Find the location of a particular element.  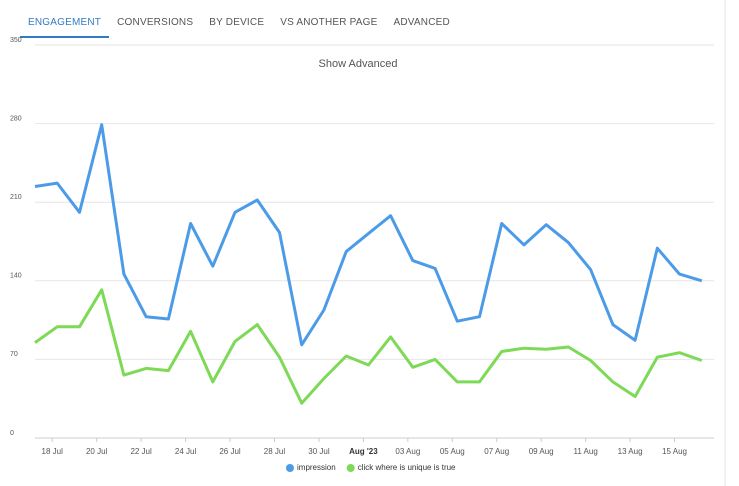

x-tick-label: 20 Jul is located at coordinates (97, 451).